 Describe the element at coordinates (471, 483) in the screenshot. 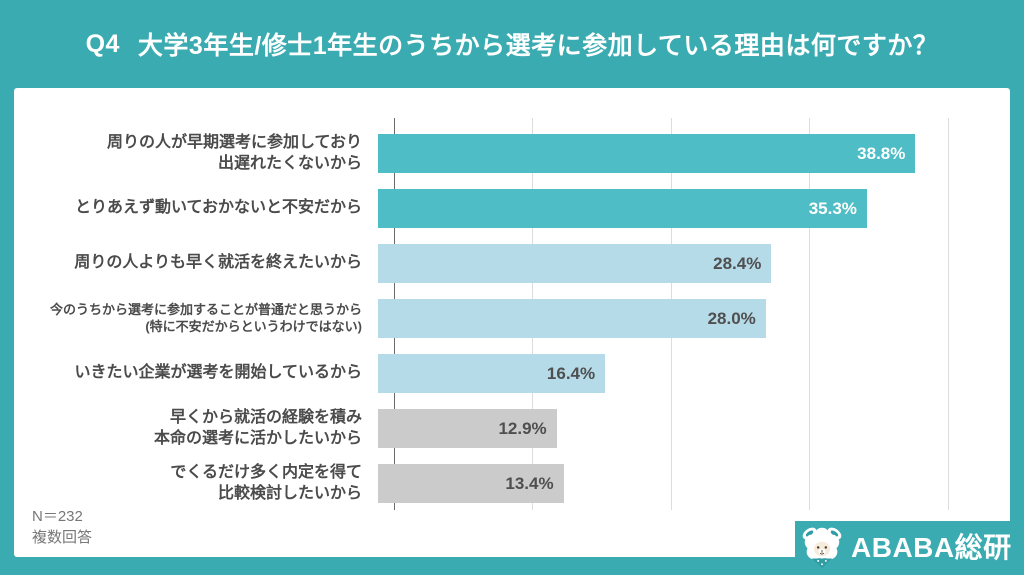

I see `bar: 13.4%` at that location.